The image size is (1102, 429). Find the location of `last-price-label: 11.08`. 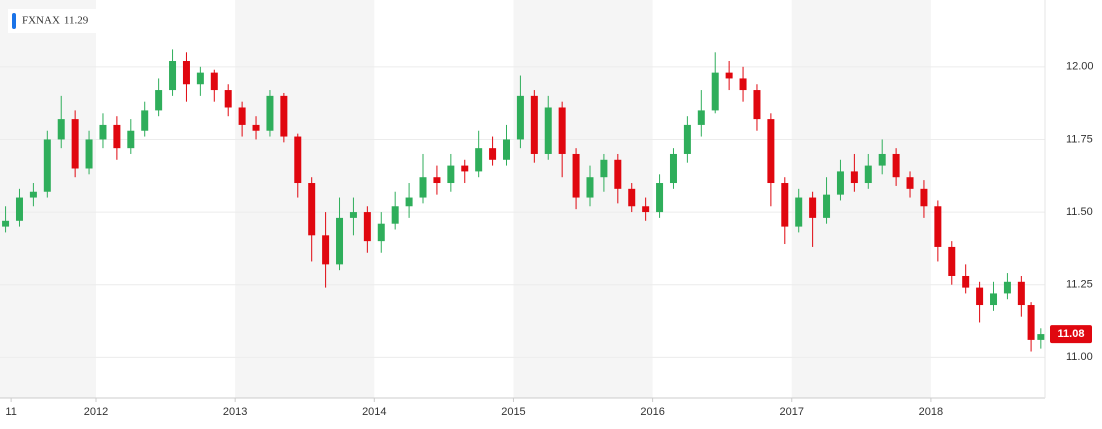

last-price-label: 11.08 is located at coordinates (1071, 334).